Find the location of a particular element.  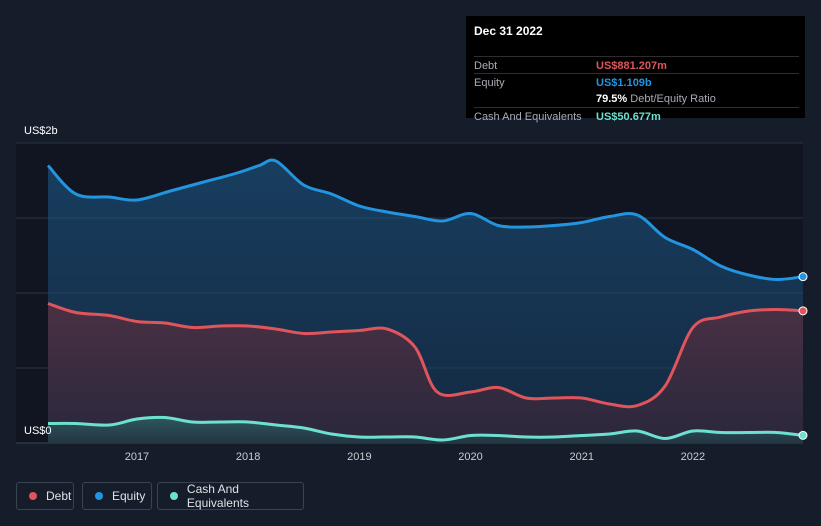

cash-line is located at coordinates (425, 428).